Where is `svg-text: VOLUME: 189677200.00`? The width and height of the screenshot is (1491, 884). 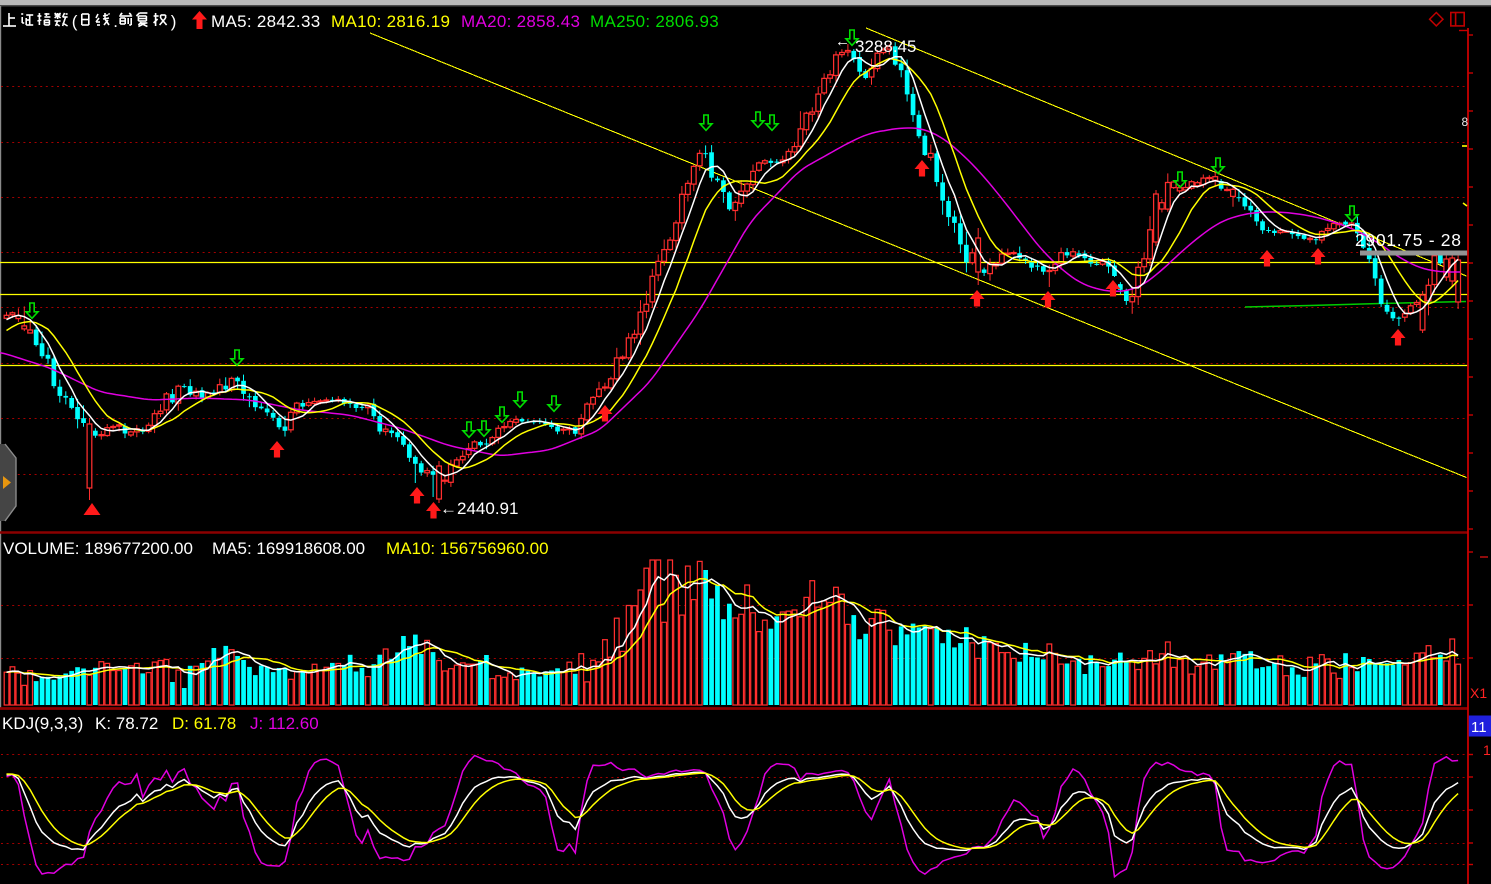 svg-text: VOLUME: 189677200.00 is located at coordinates (98, 548).